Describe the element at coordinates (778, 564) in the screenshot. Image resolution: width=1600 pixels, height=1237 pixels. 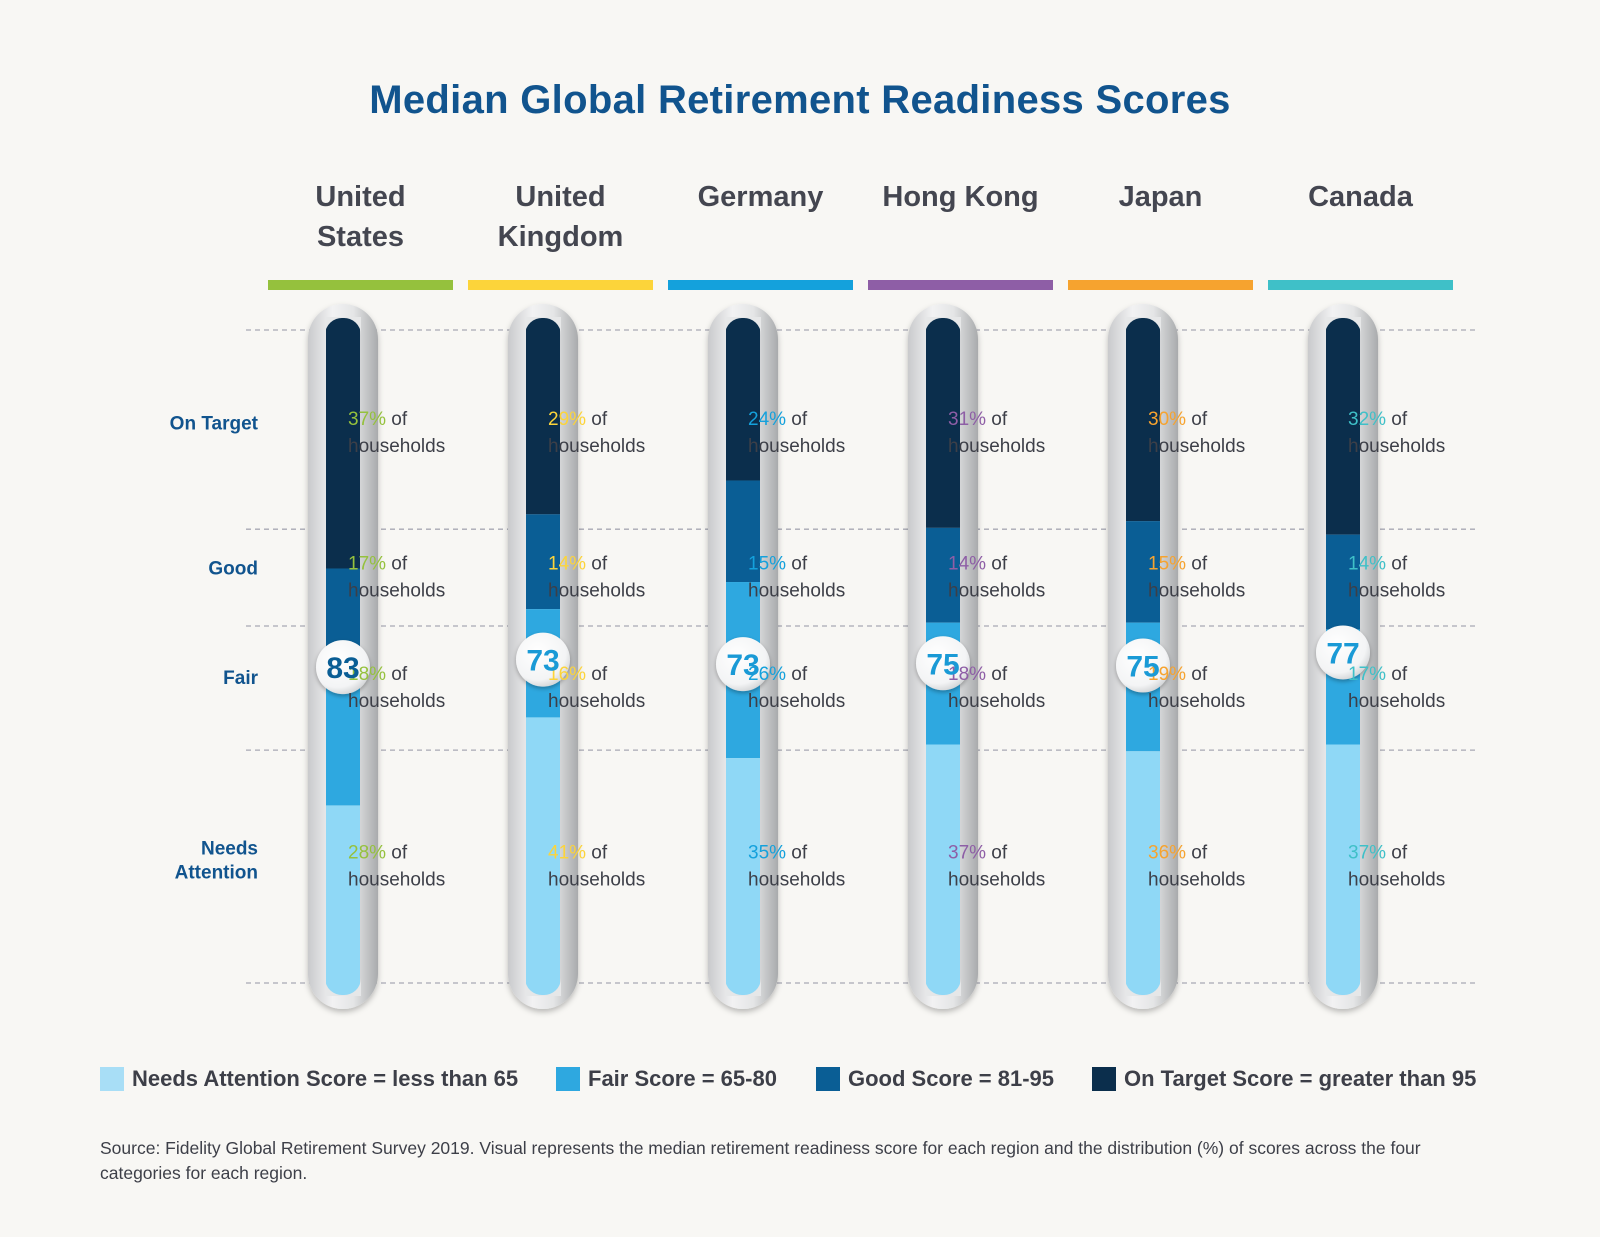
I see `pct-label-germany-good: 15% of` at that location.